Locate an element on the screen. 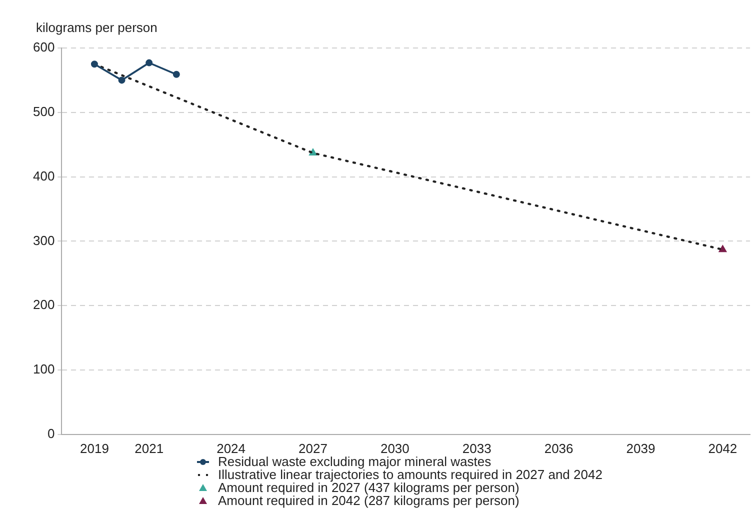 The image size is (755, 518). x-tick-label: 2036 is located at coordinates (559, 448).